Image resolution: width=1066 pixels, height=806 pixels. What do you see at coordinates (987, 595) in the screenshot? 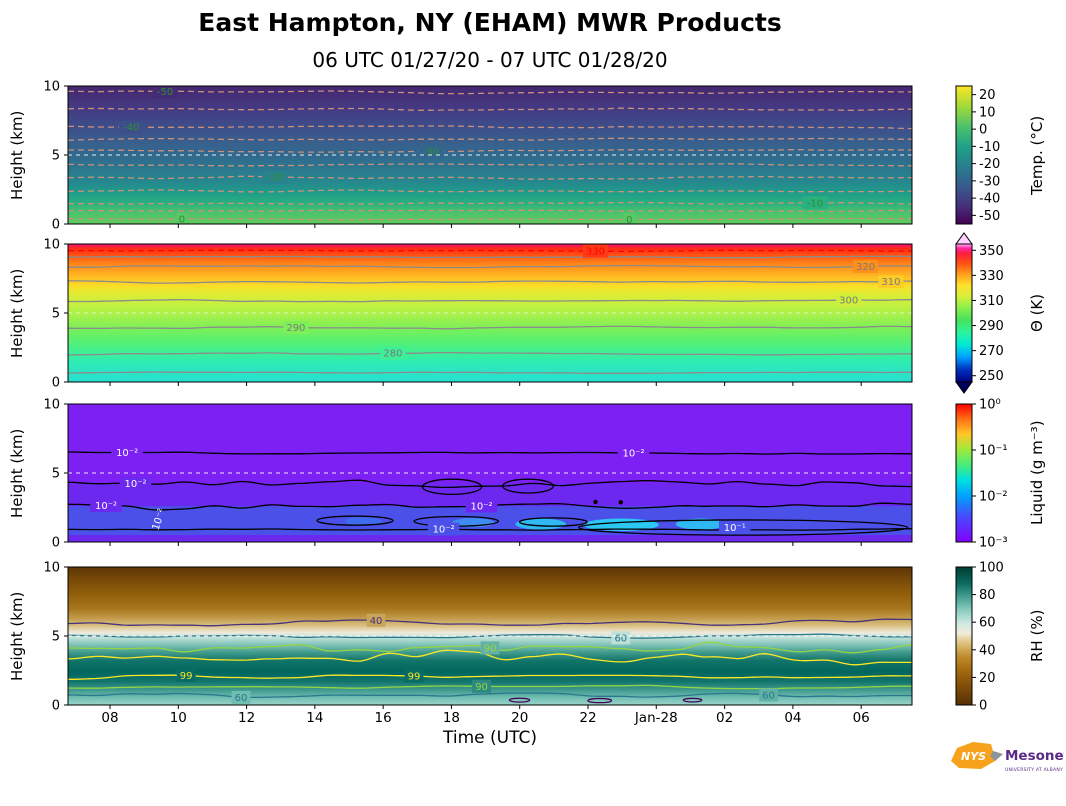
I see `colorbar-tick-label: 80` at bounding box center [987, 595].